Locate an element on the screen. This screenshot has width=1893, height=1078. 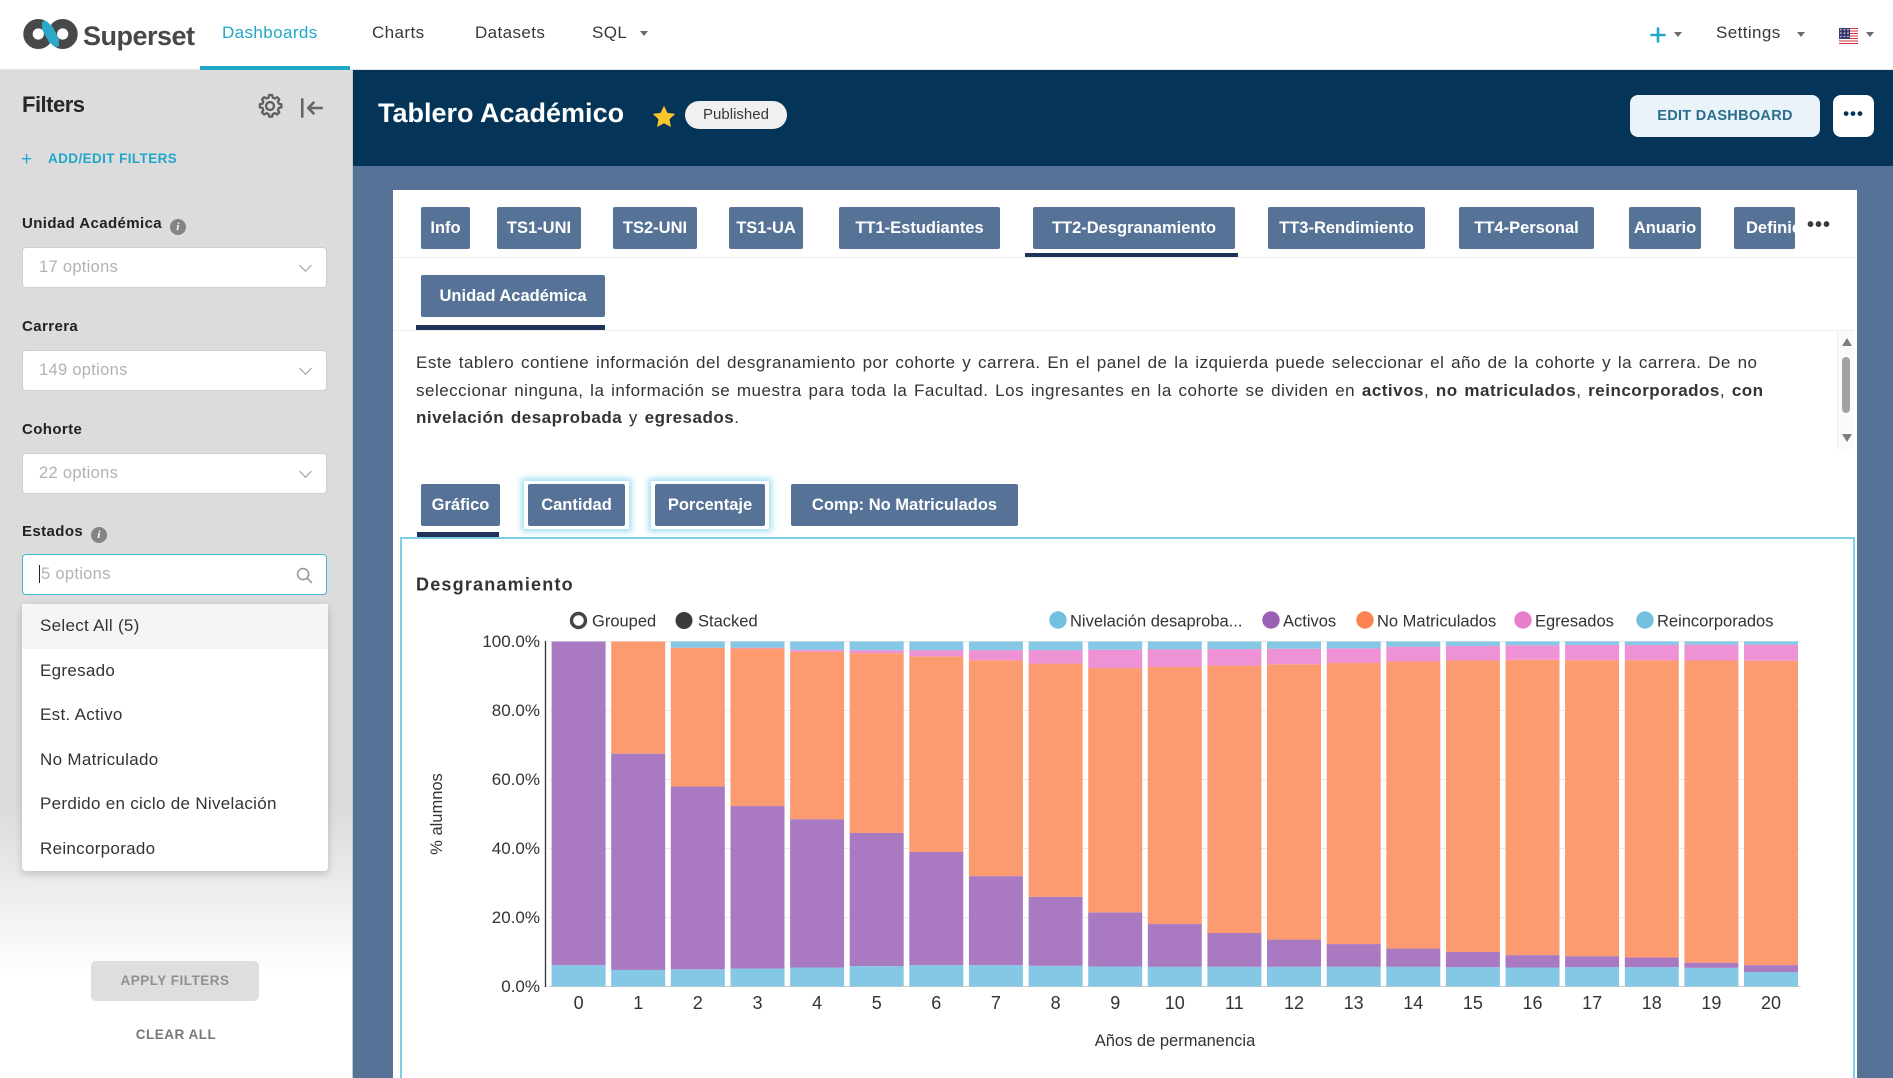
svg-text: 0.0% is located at coordinates (520, 986).